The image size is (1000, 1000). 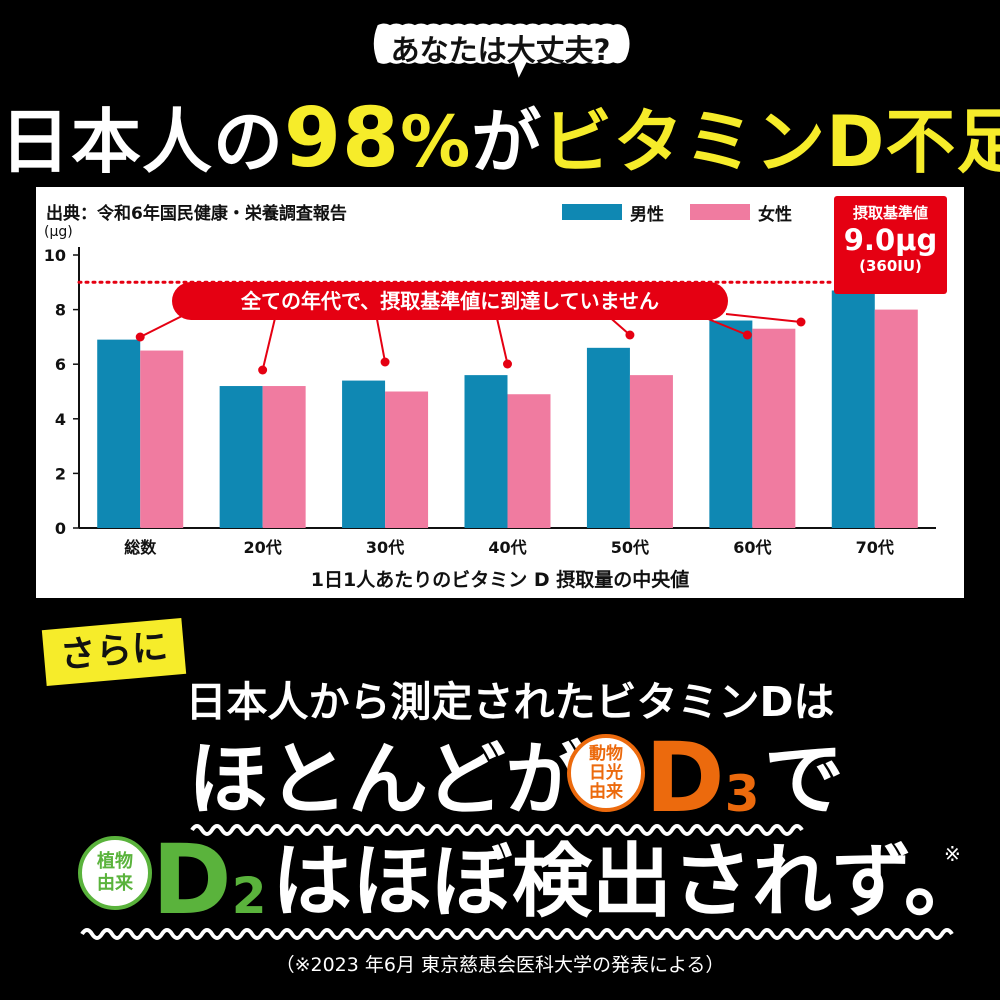 What do you see at coordinates (115, 883) in the screenshot?
I see `d2-origin-2: 由来` at bounding box center [115, 883].